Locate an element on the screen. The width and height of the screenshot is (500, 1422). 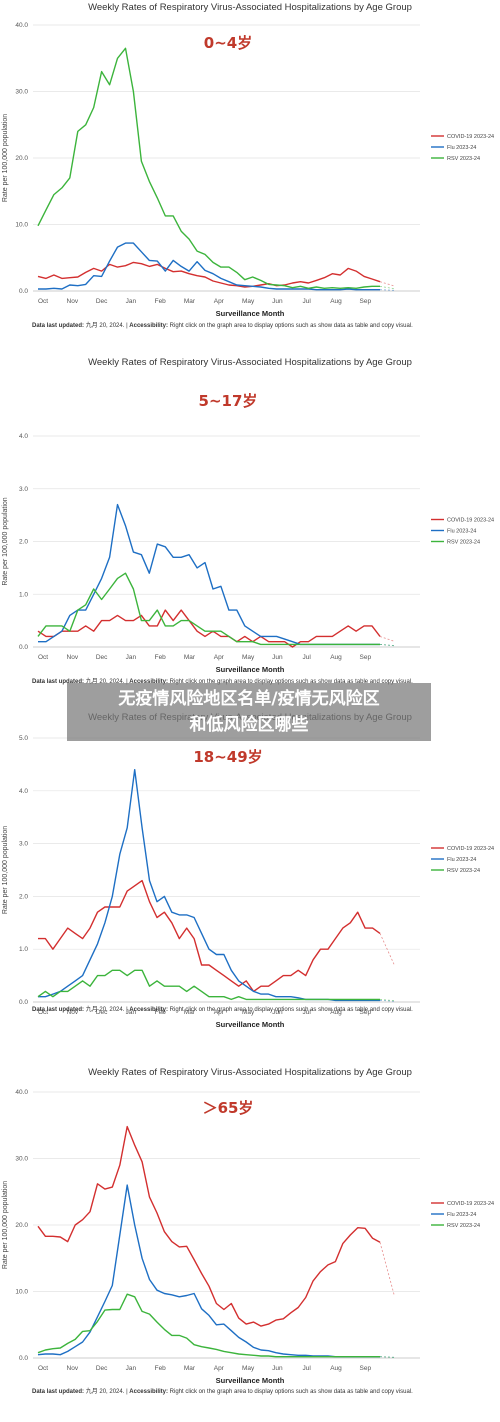
age-group-label: 18~49岁 is located at coordinates (227, 757).